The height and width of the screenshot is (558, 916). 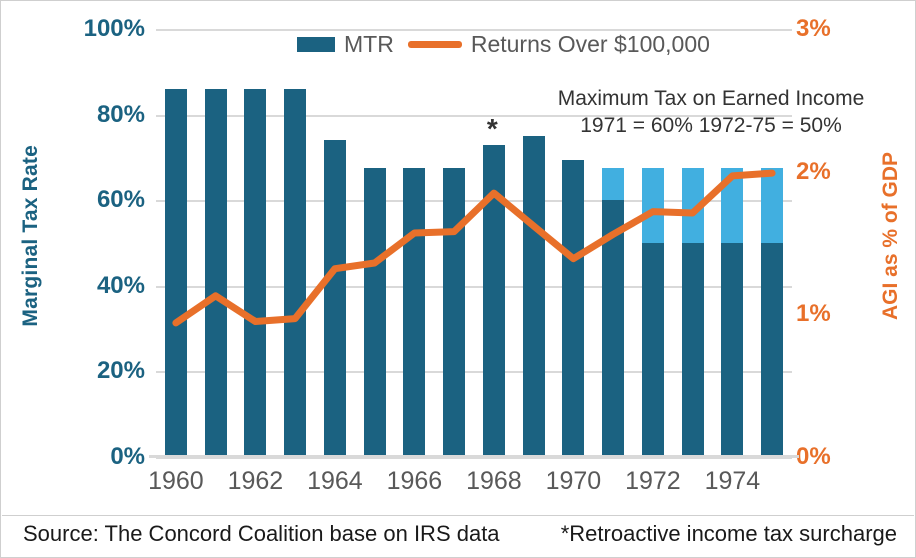 What do you see at coordinates (711, 98) in the screenshot?
I see `annotation-line-1: Maximum Tax on Earned Income` at bounding box center [711, 98].